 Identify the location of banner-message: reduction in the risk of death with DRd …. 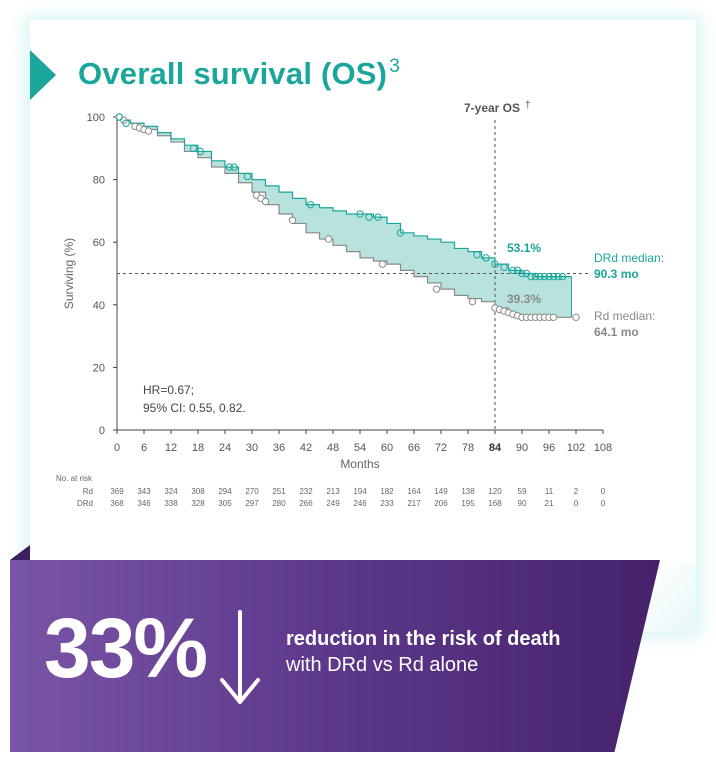
(423, 652).